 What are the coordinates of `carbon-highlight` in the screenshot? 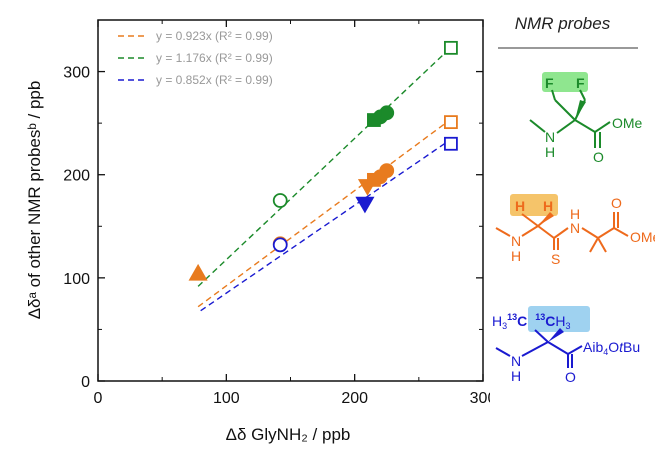 It's located at (559, 319).